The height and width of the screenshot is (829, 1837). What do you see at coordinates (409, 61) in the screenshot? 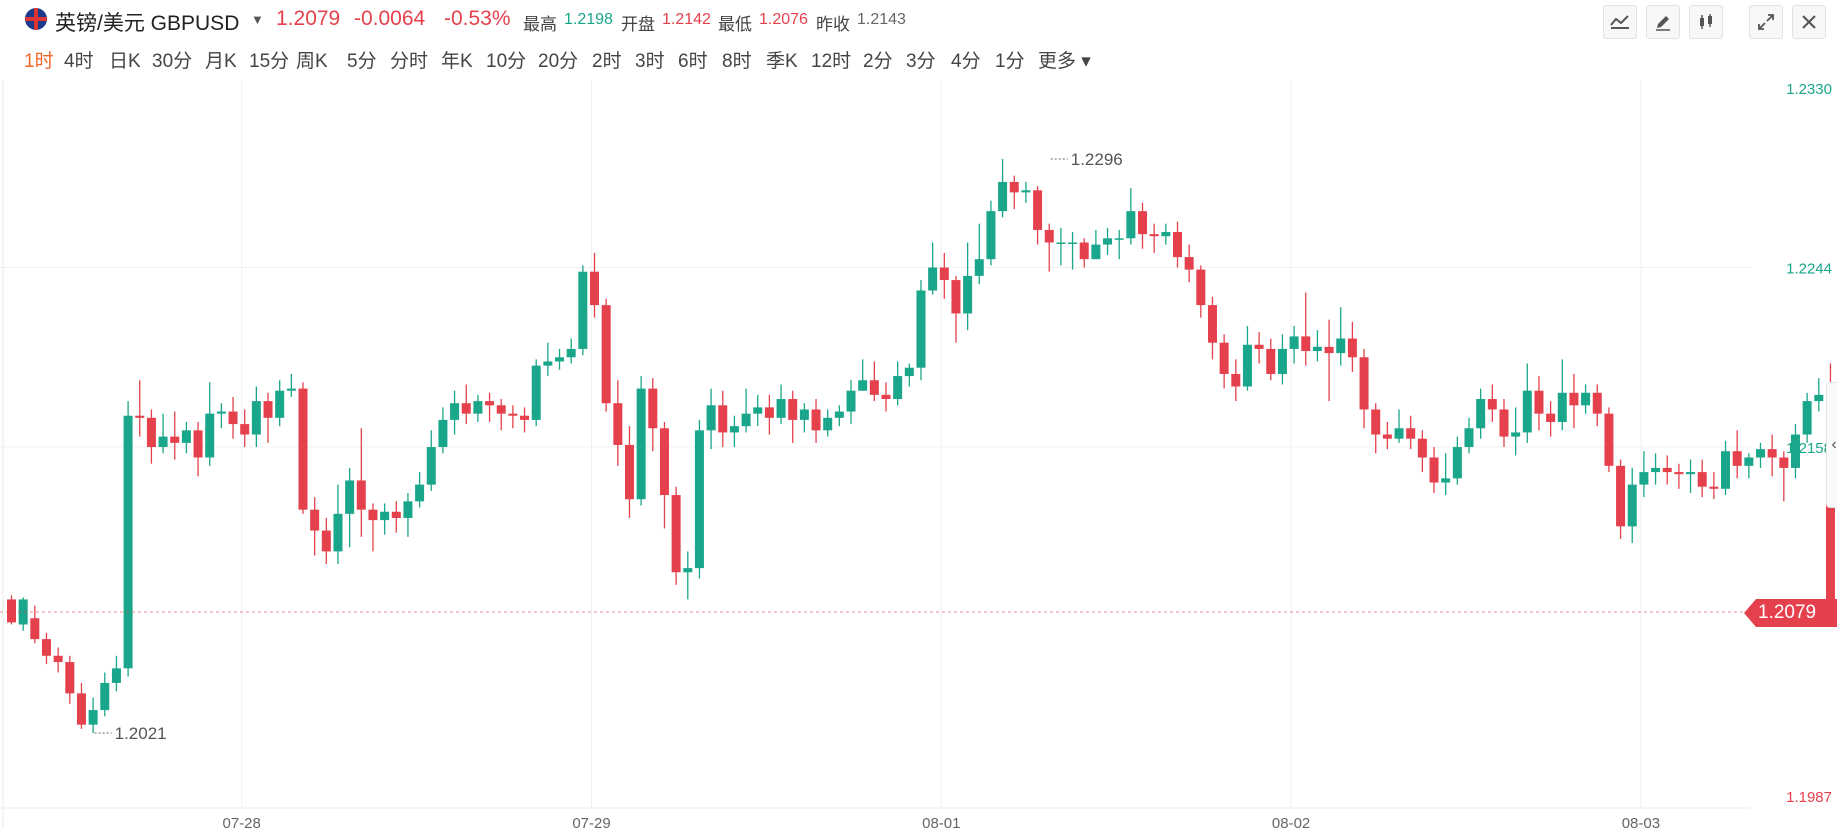
I see `period-8: 分时` at bounding box center [409, 61].